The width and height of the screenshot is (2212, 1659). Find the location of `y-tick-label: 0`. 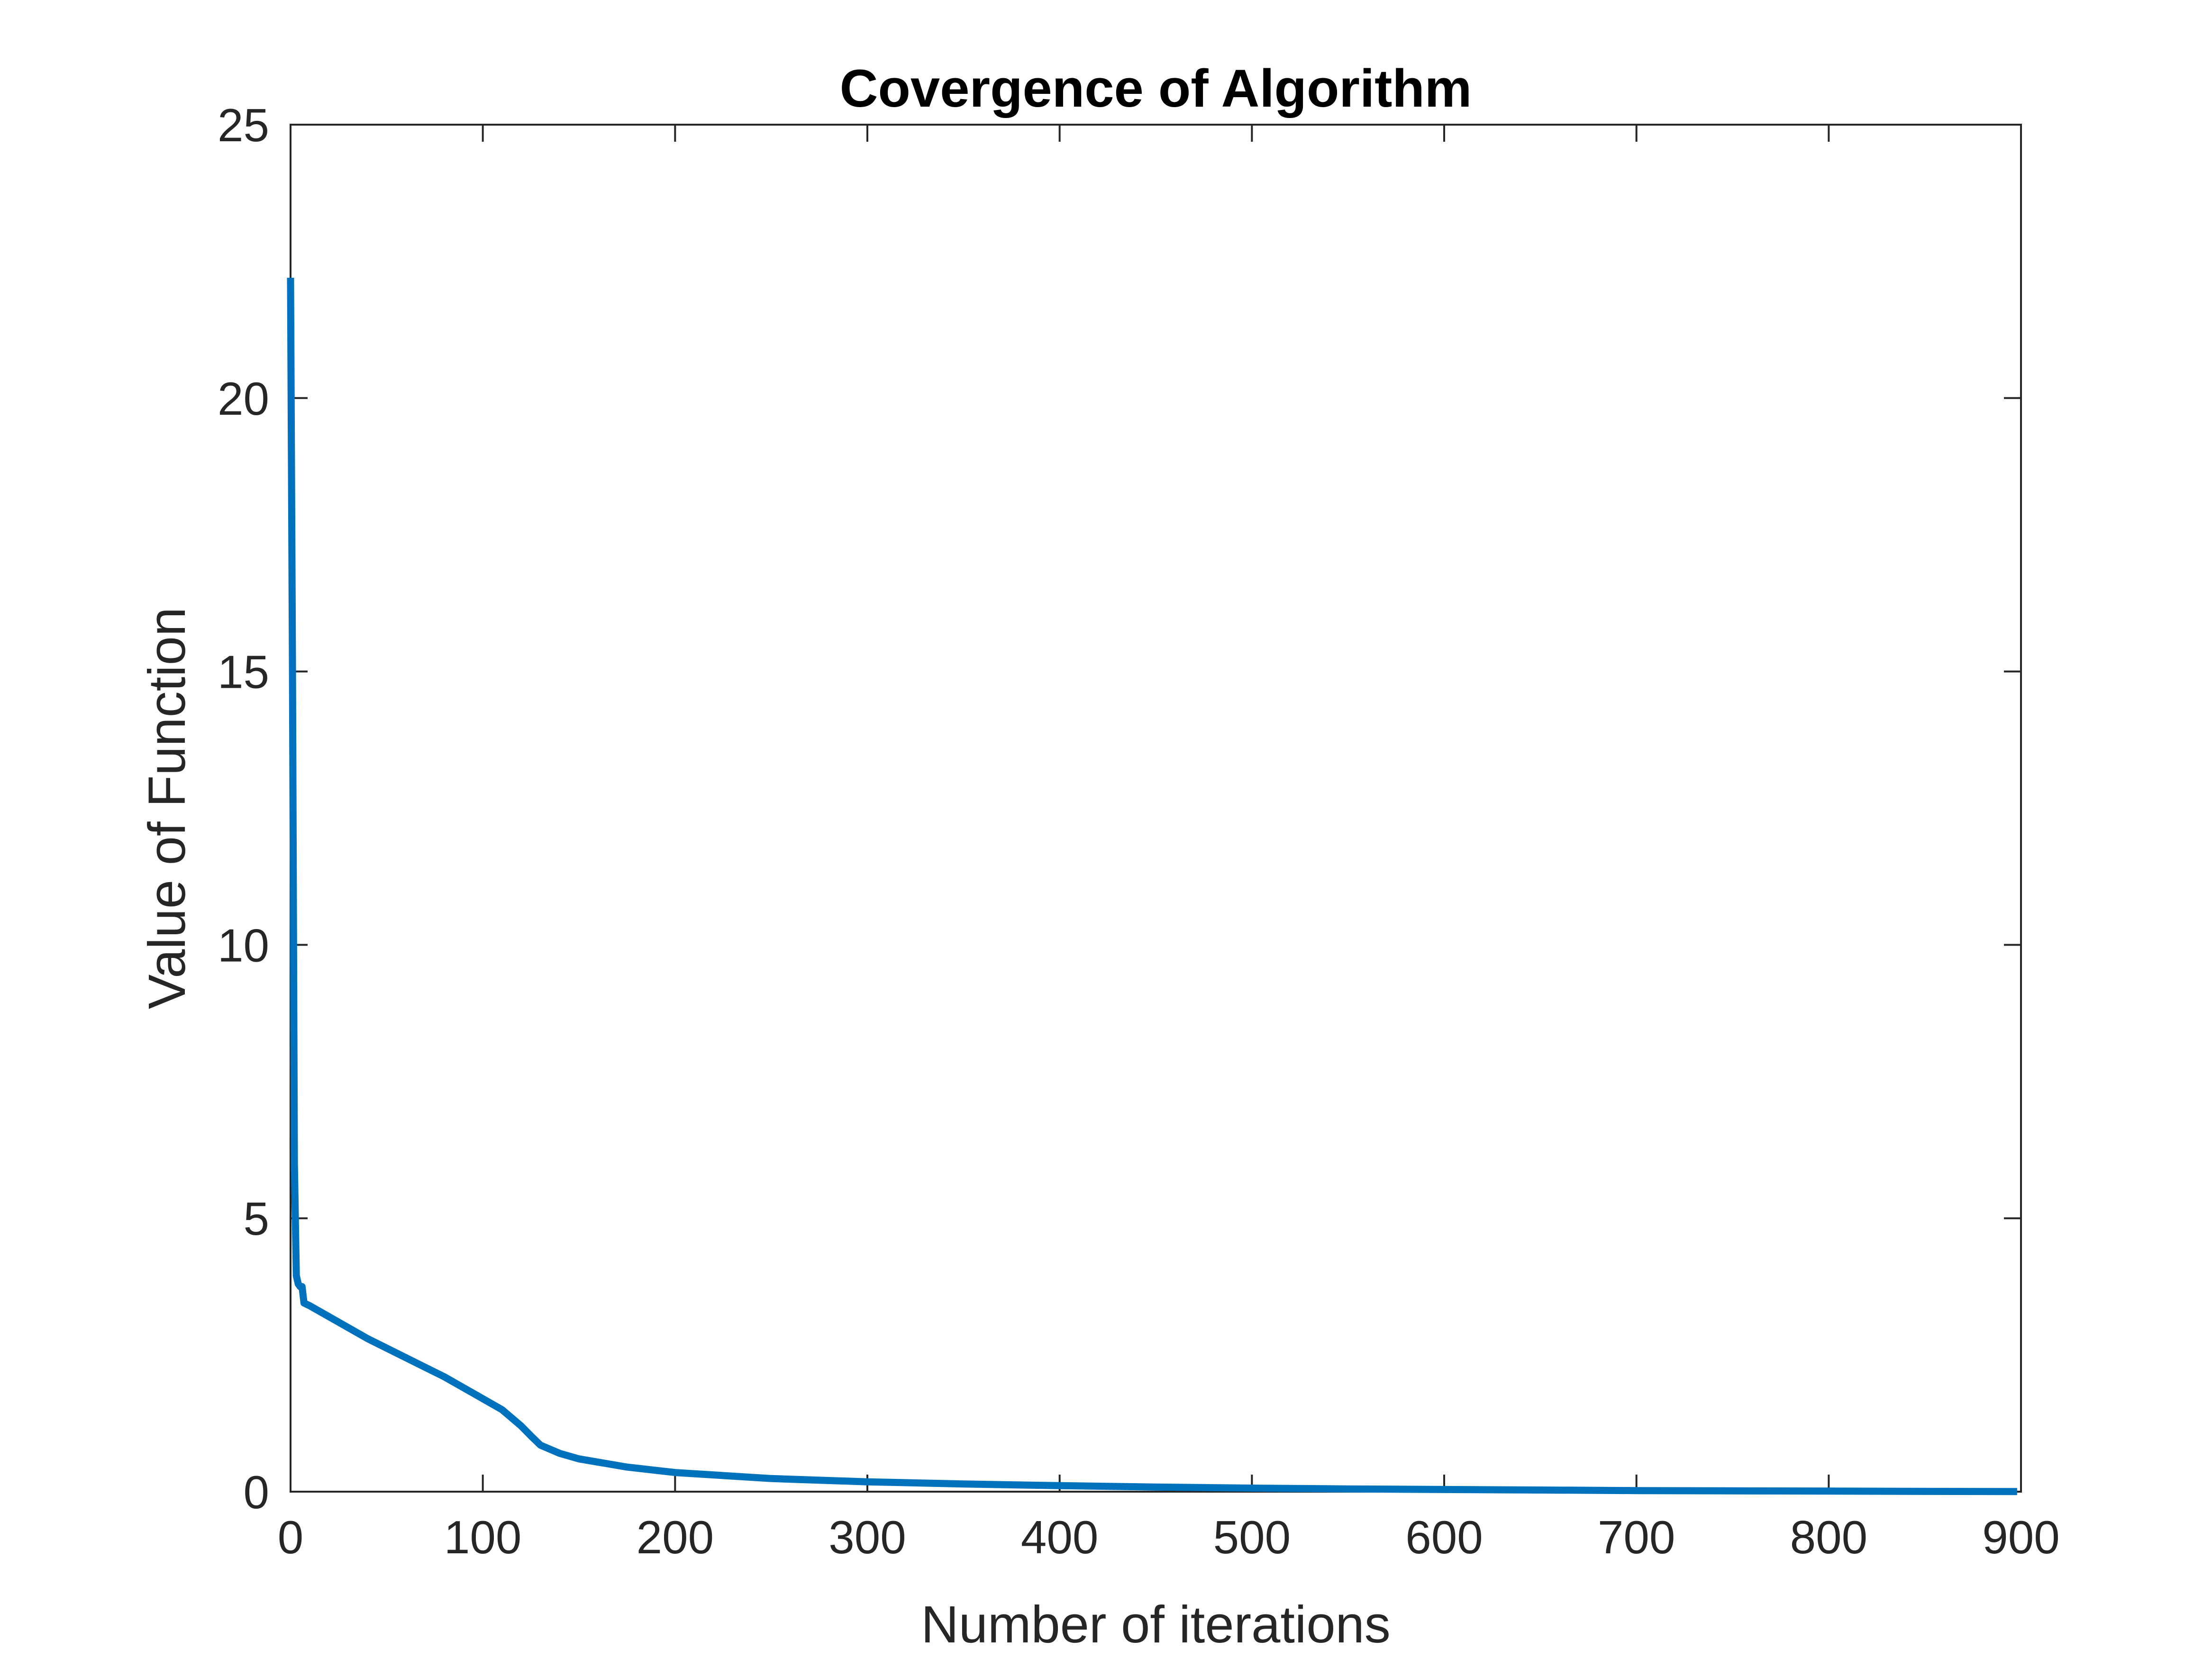

y-tick-label: 0 is located at coordinates (256, 1492).